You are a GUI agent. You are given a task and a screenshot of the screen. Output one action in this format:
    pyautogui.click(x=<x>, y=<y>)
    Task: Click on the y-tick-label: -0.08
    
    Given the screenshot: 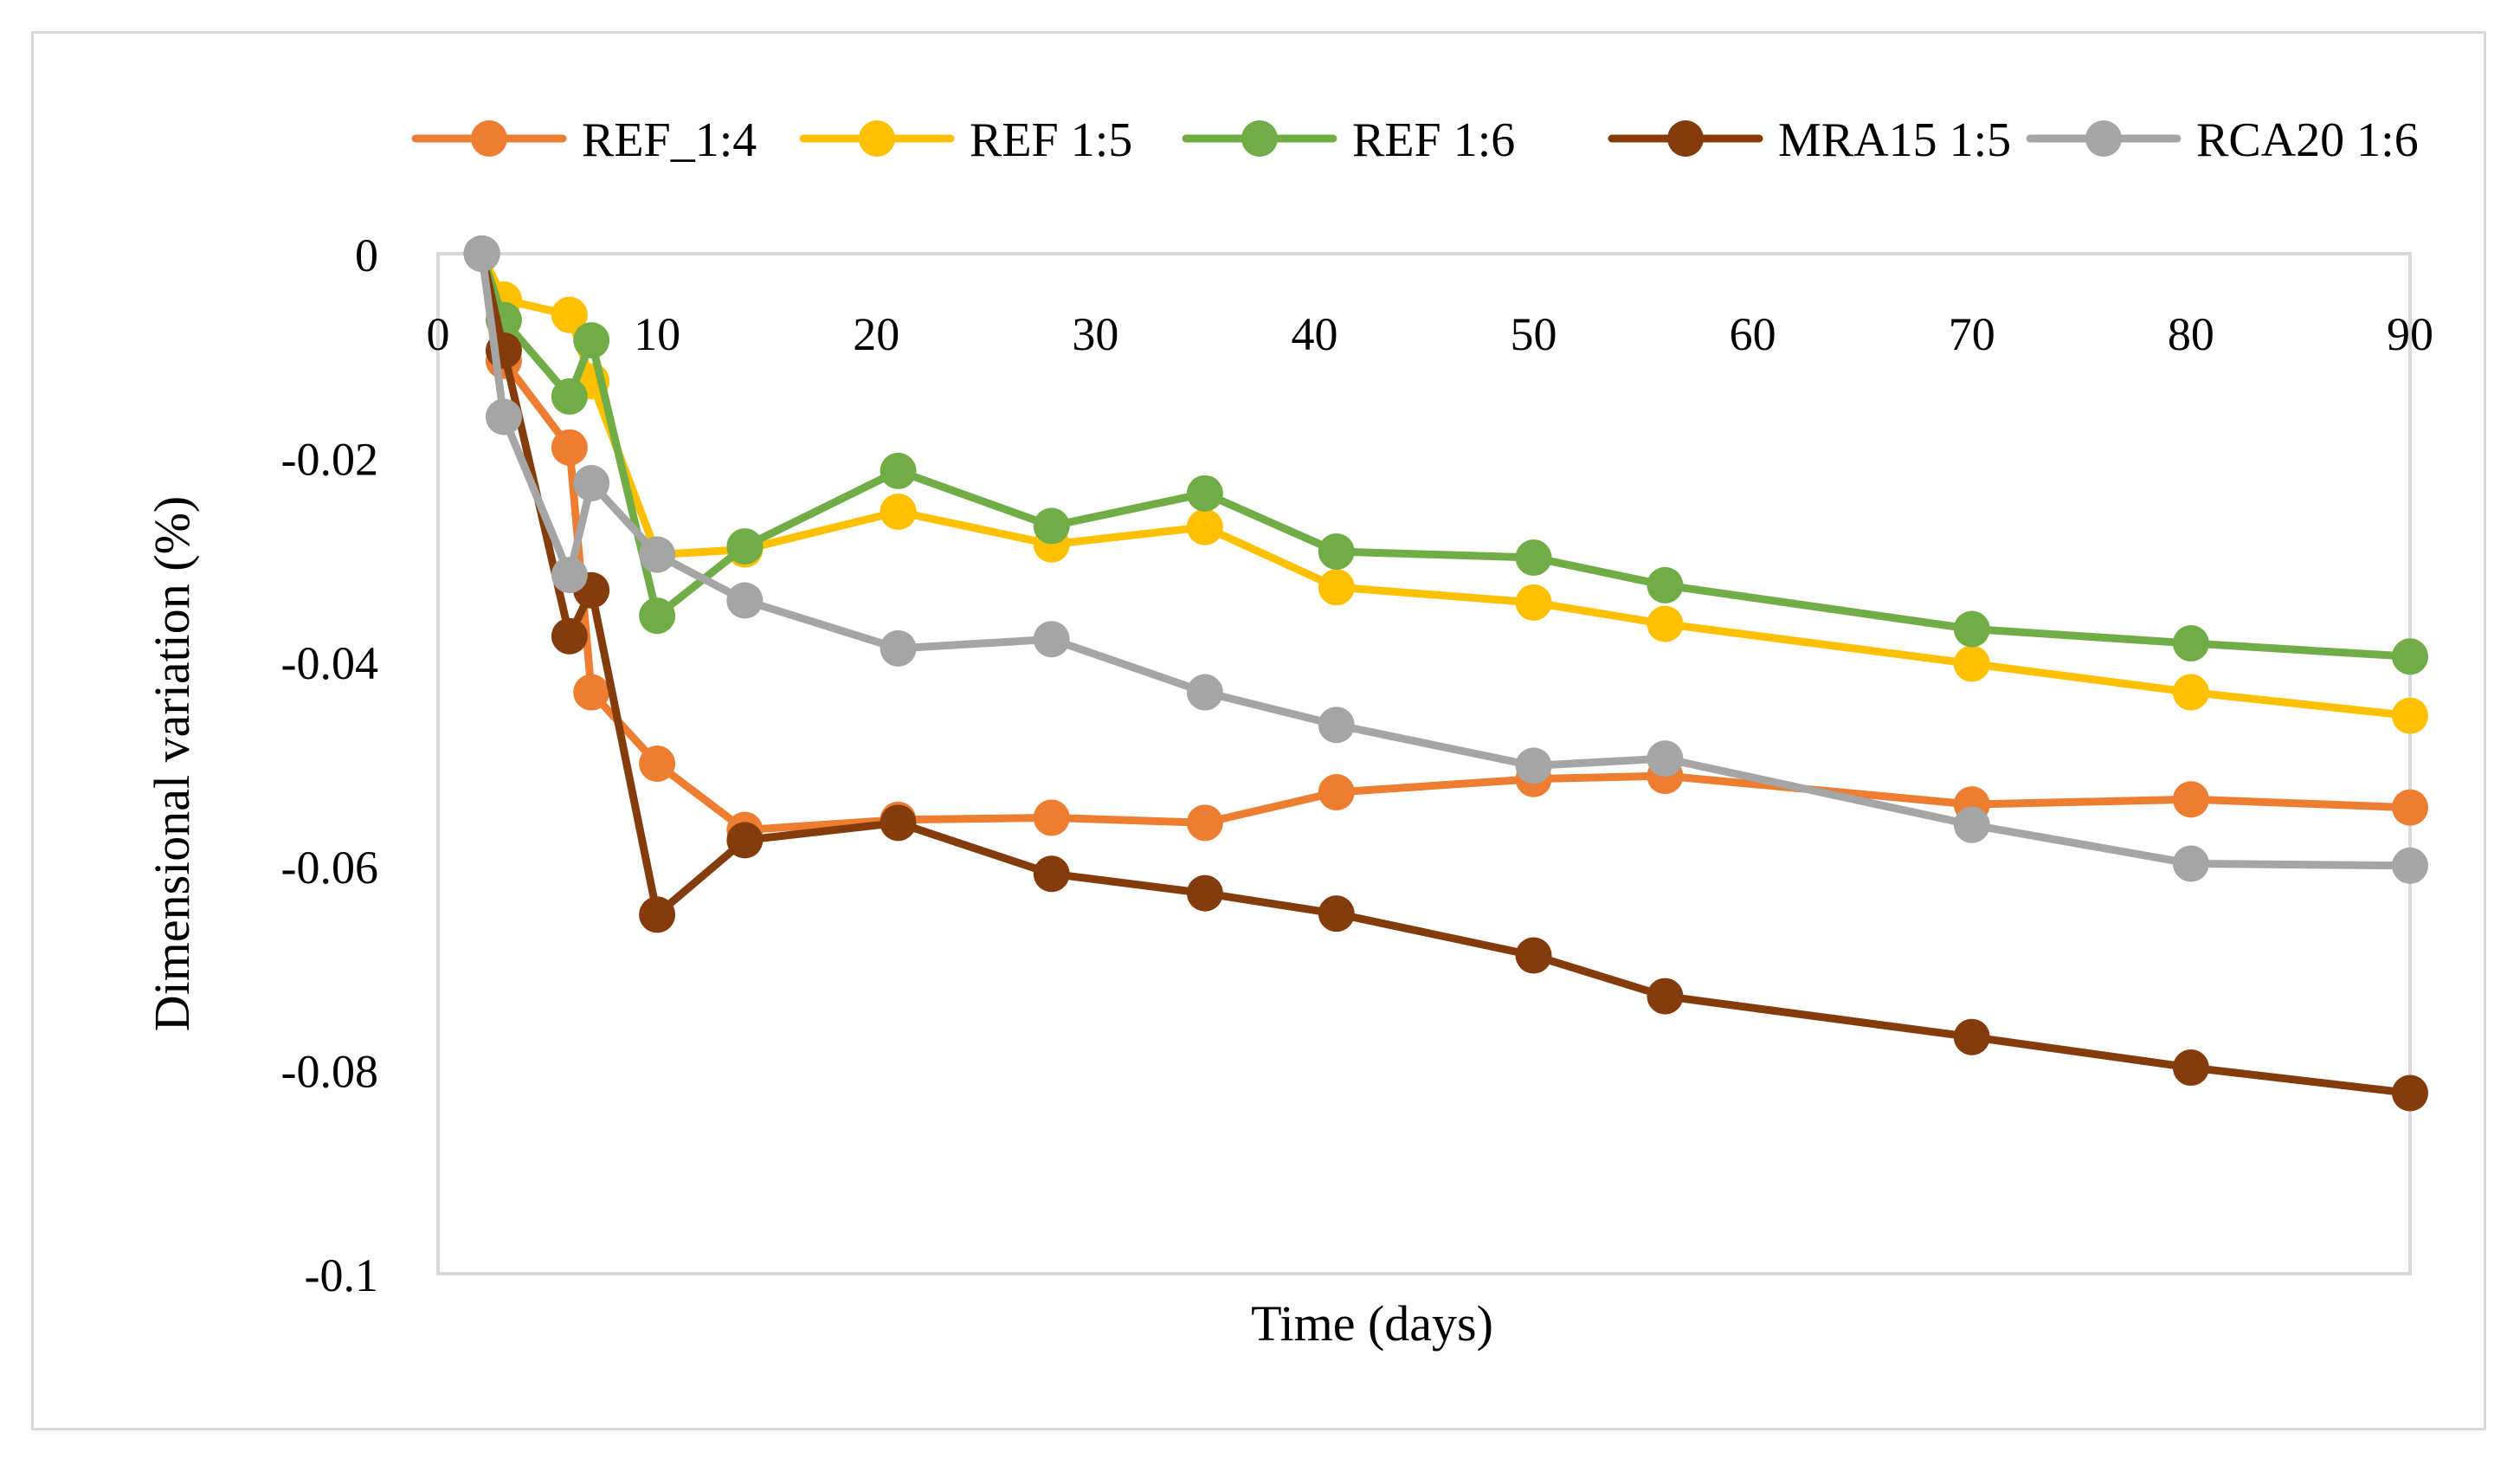 What is the action you would take?
    pyautogui.click(x=329, y=1071)
    